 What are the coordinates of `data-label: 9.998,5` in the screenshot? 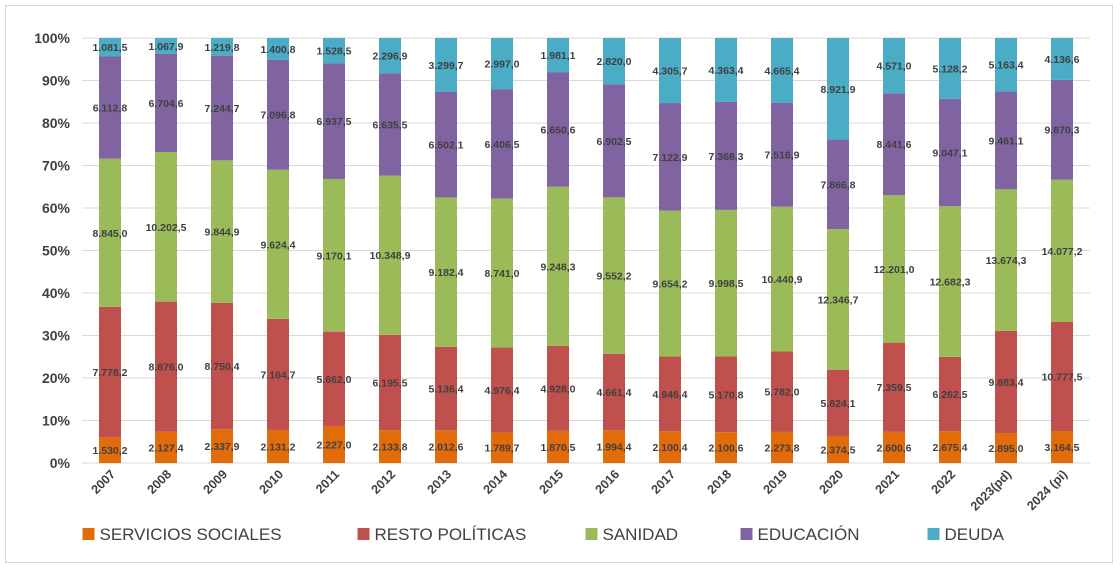 It's located at (725, 284).